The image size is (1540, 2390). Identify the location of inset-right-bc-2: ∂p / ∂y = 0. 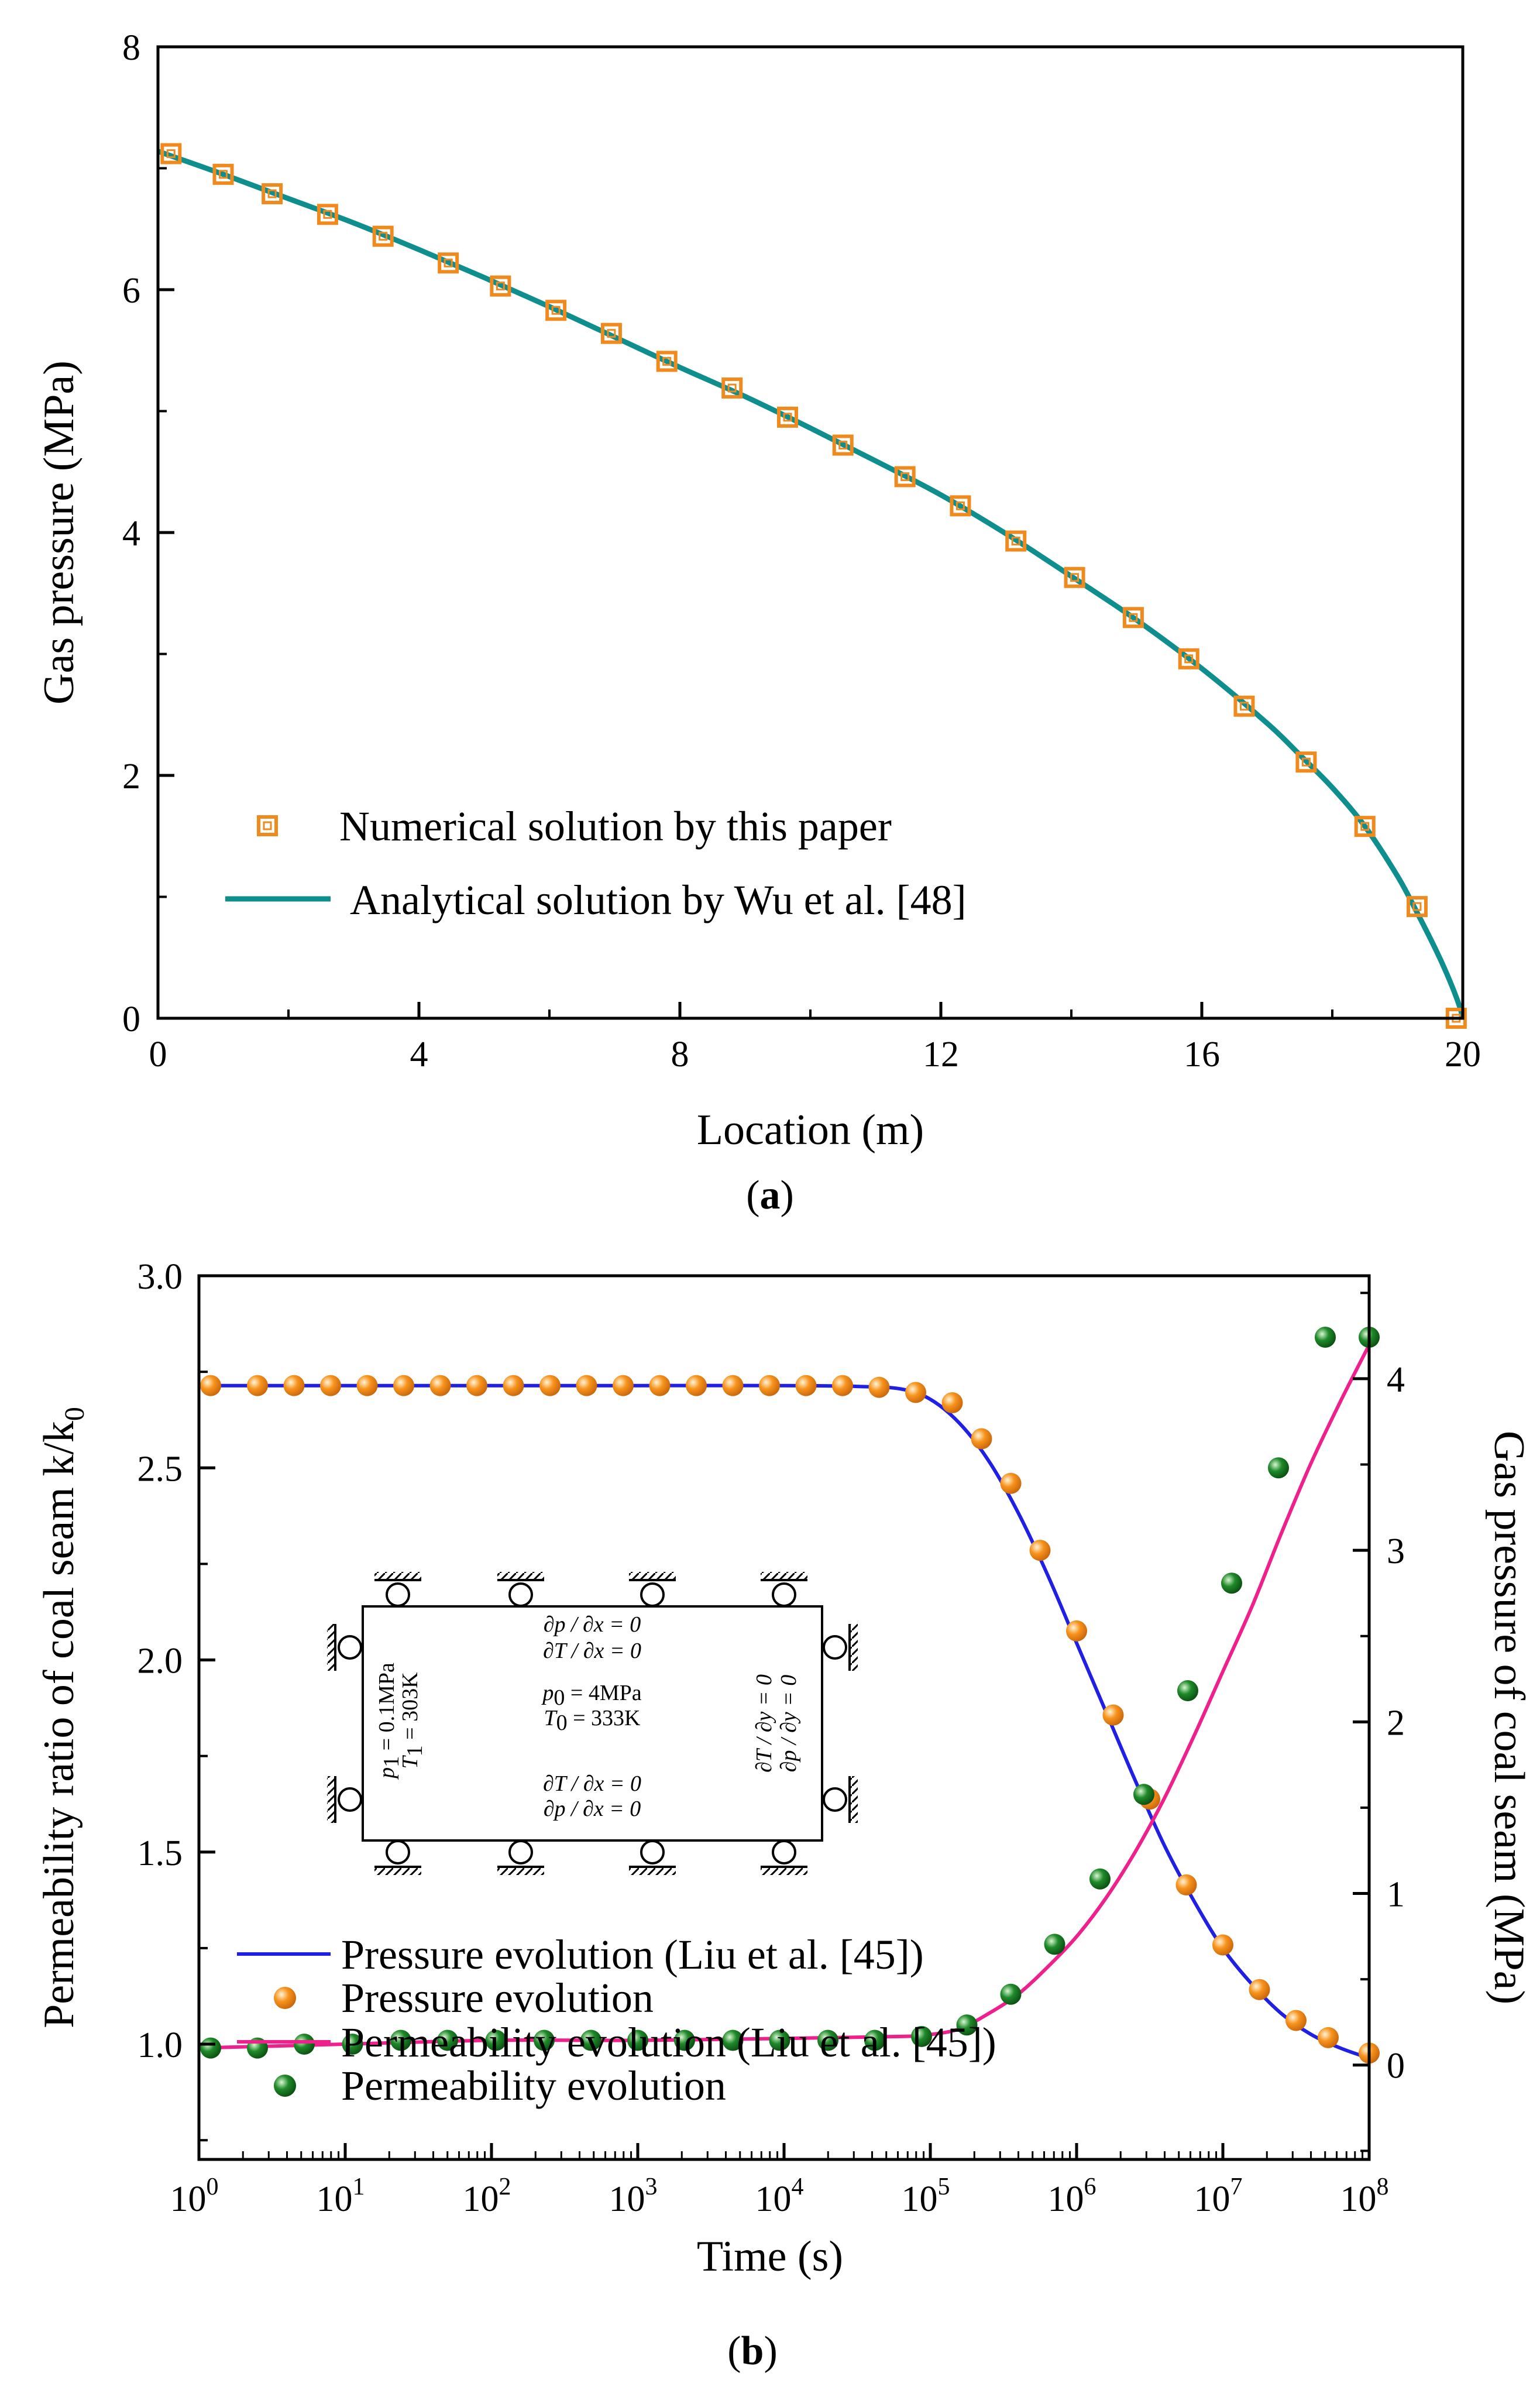
(788, 1724).